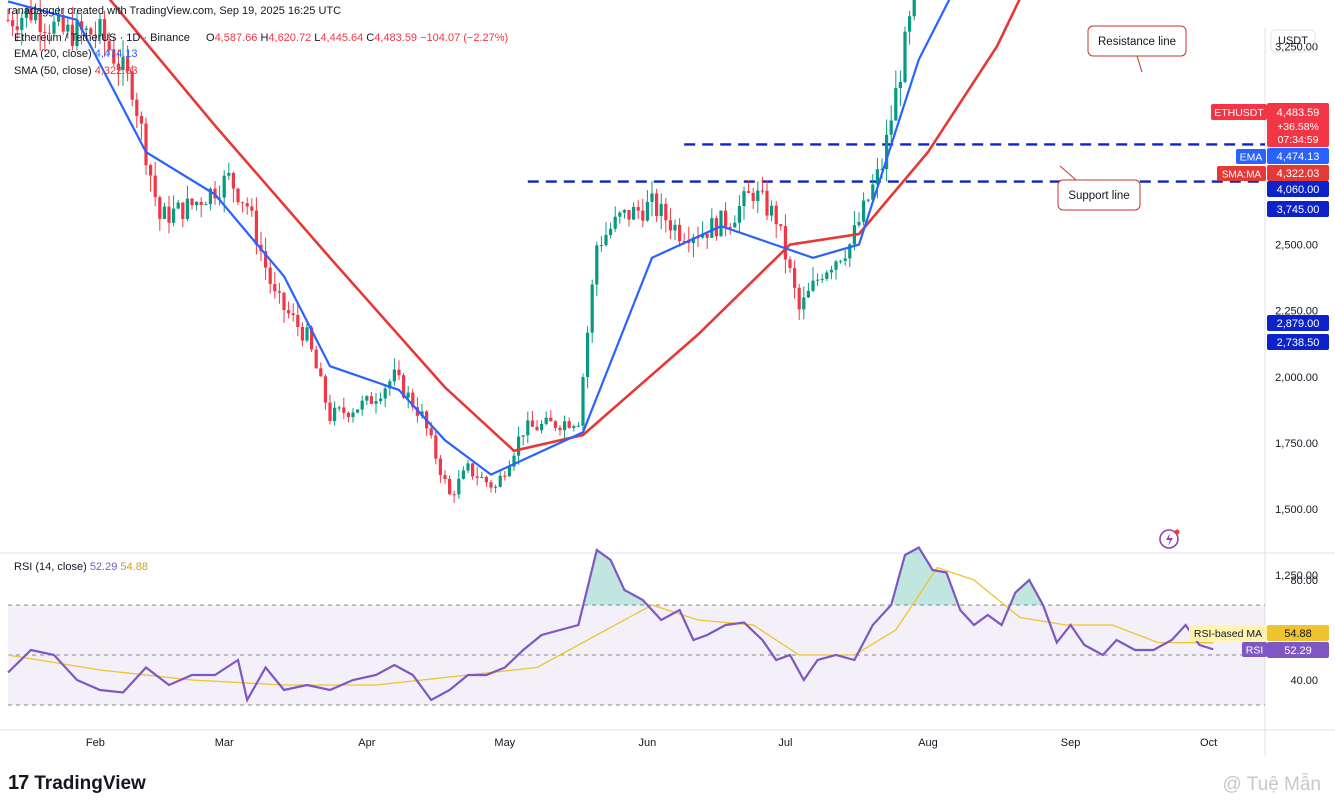 The width and height of the screenshot is (1335, 811). What do you see at coordinates (1304, 681) in the screenshot?
I see `rsi-tick-label: 40.00` at bounding box center [1304, 681].